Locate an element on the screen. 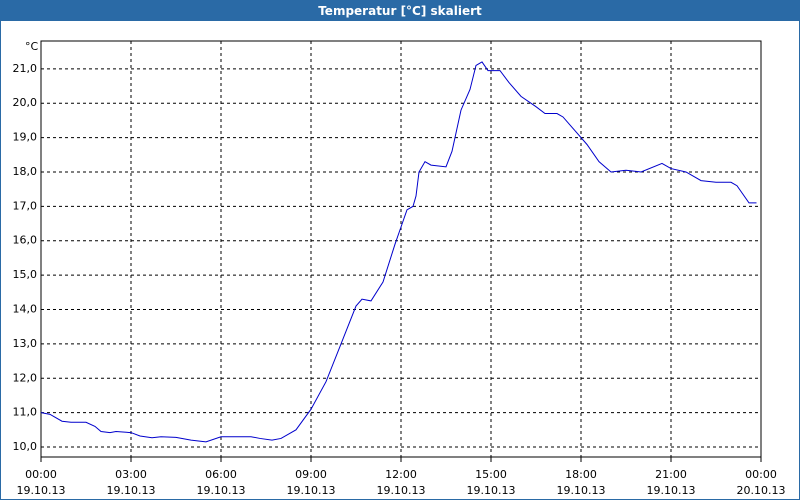 Image resolution: width=800 pixels, height=500 pixels. y-tick-label: 13,0 is located at coordinates (25, 343).